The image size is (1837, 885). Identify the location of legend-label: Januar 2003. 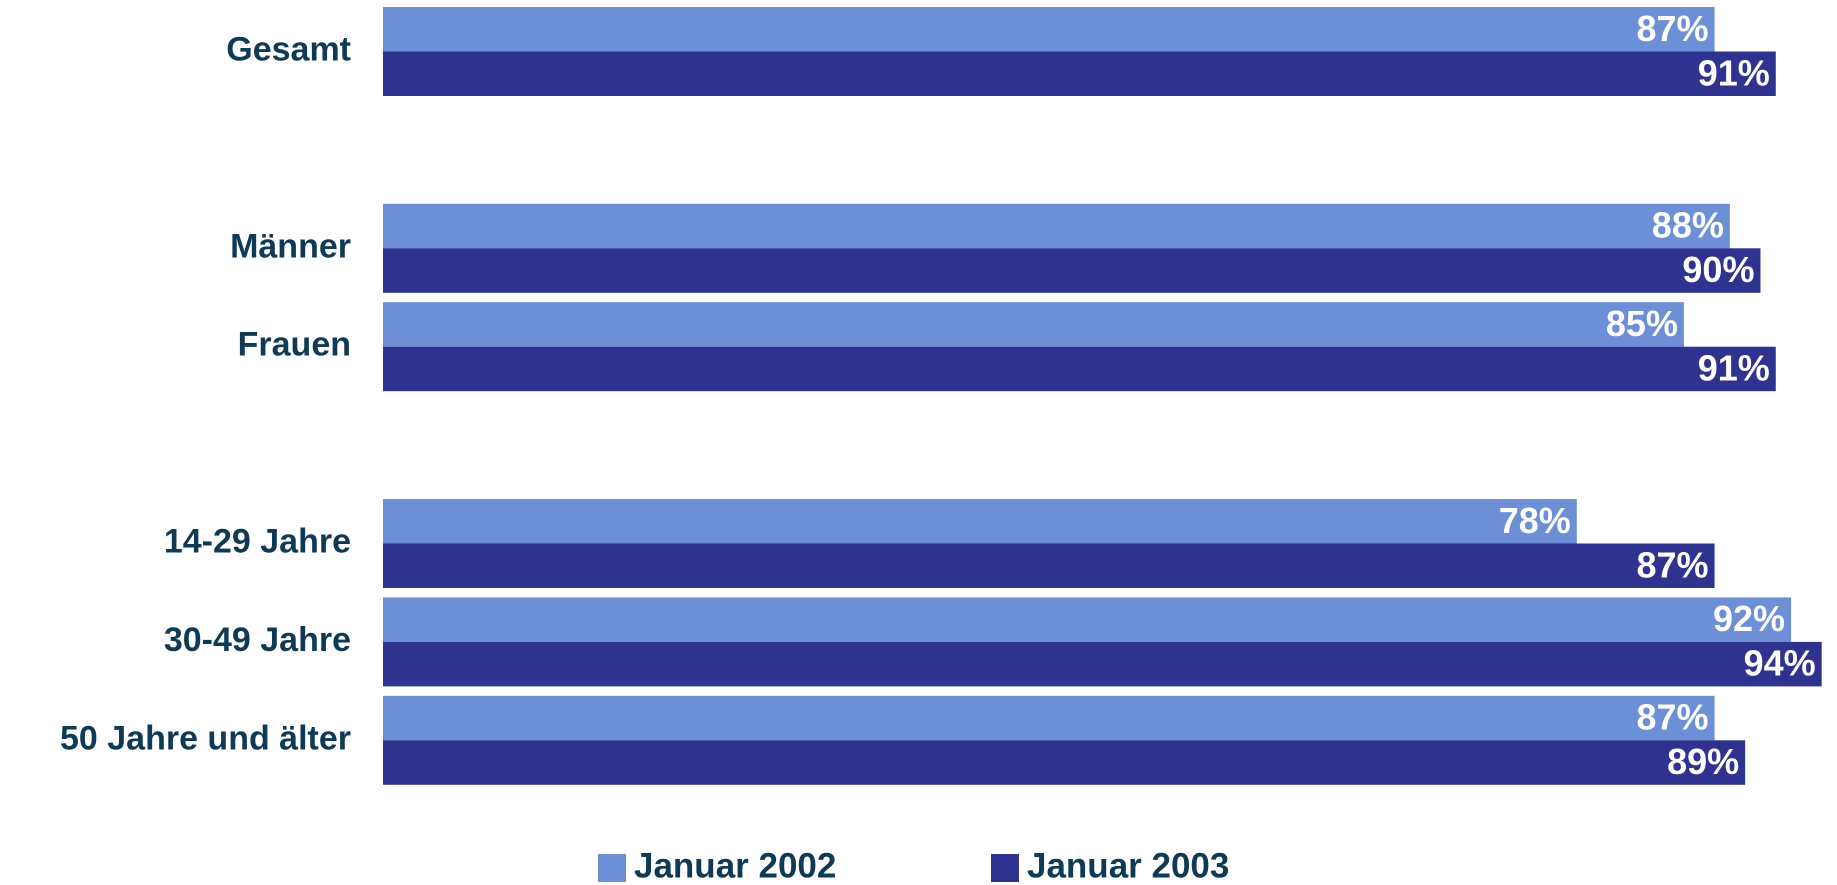
(1128, 865).